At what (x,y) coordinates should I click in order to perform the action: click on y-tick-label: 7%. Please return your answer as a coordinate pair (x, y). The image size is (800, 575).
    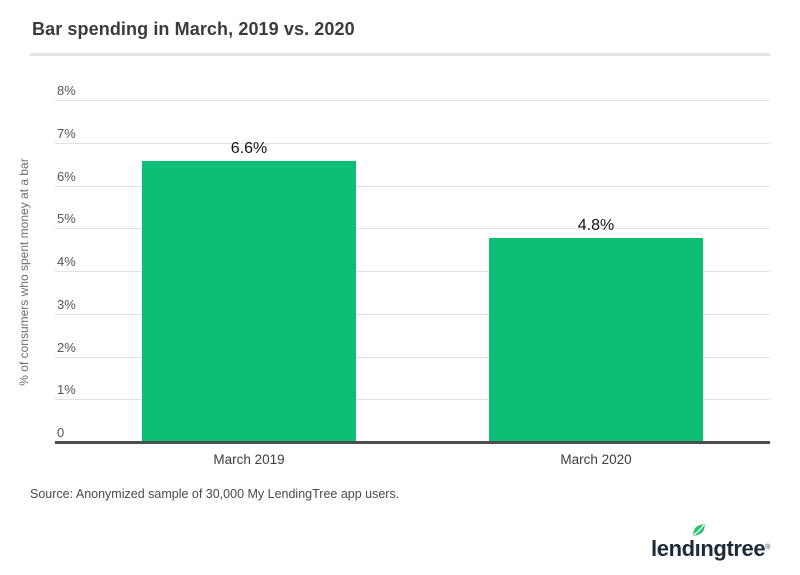
    Looking at the image, I should click on (66, 133).